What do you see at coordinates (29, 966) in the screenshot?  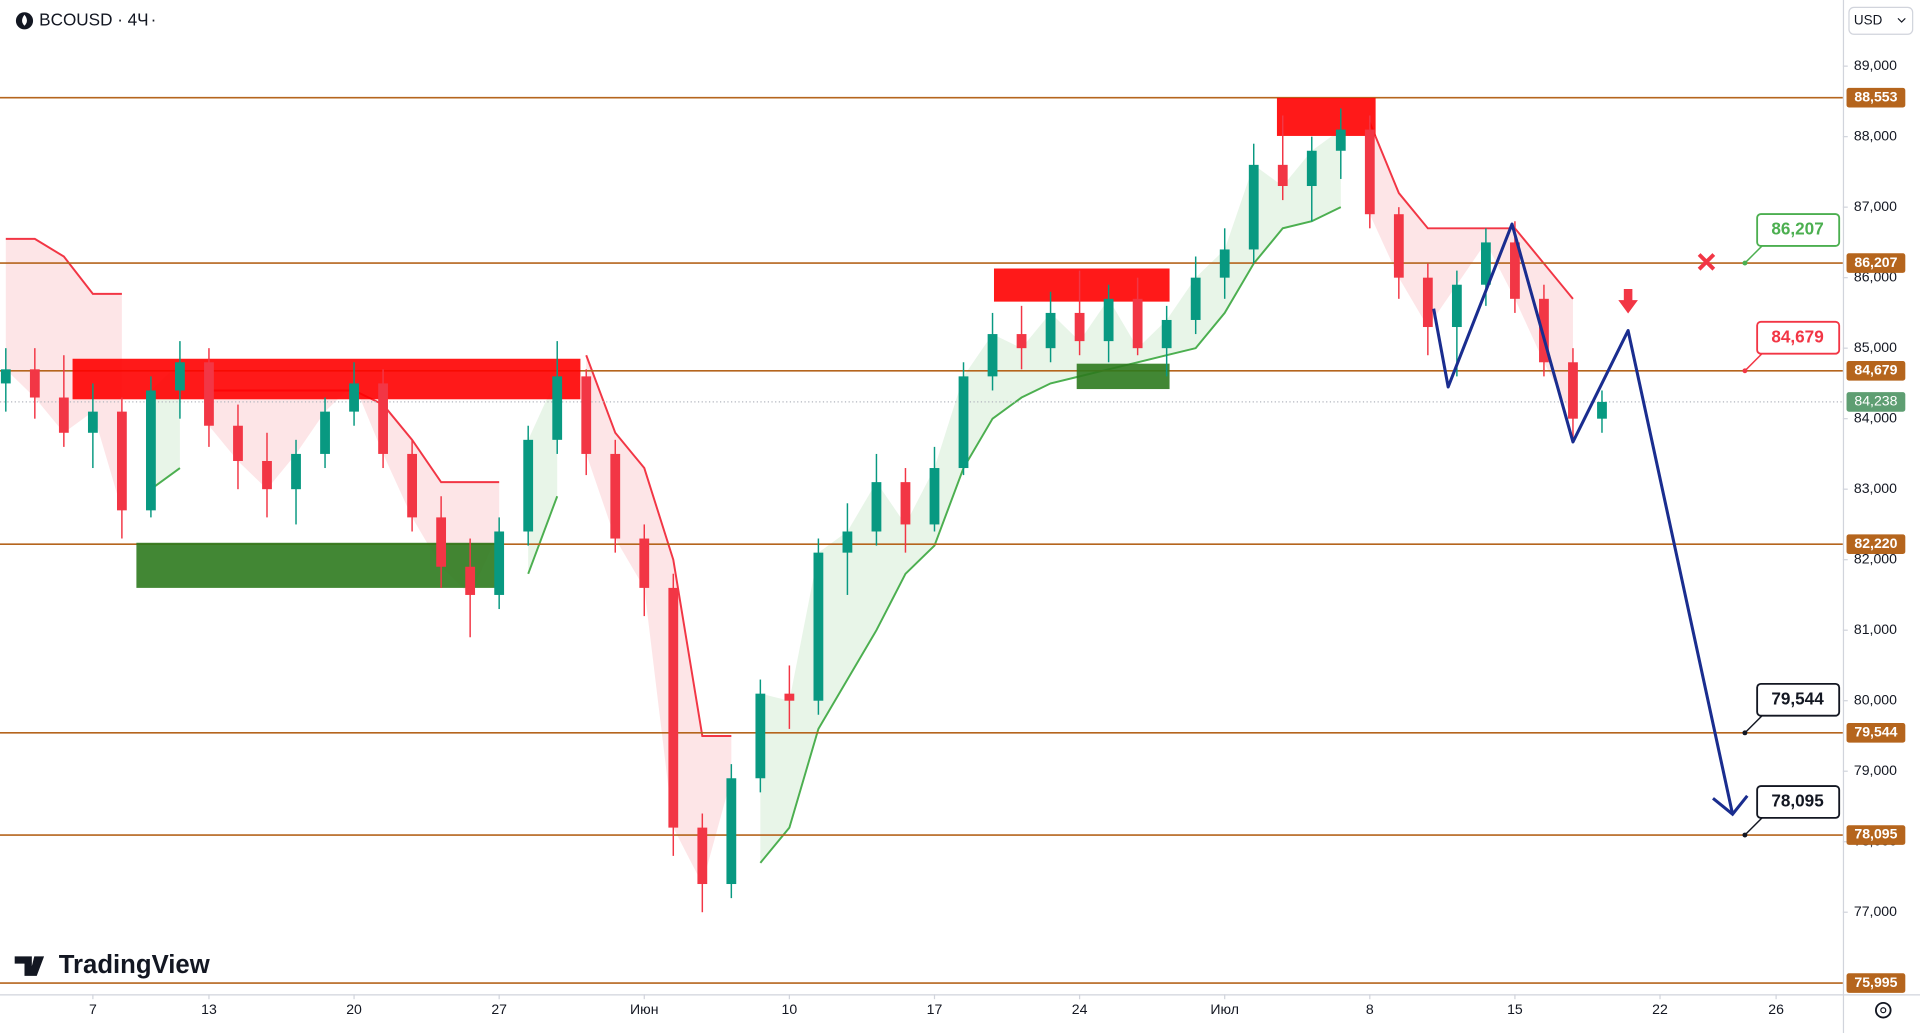 I see `brand-glyph` at bounding box center [29, 966].